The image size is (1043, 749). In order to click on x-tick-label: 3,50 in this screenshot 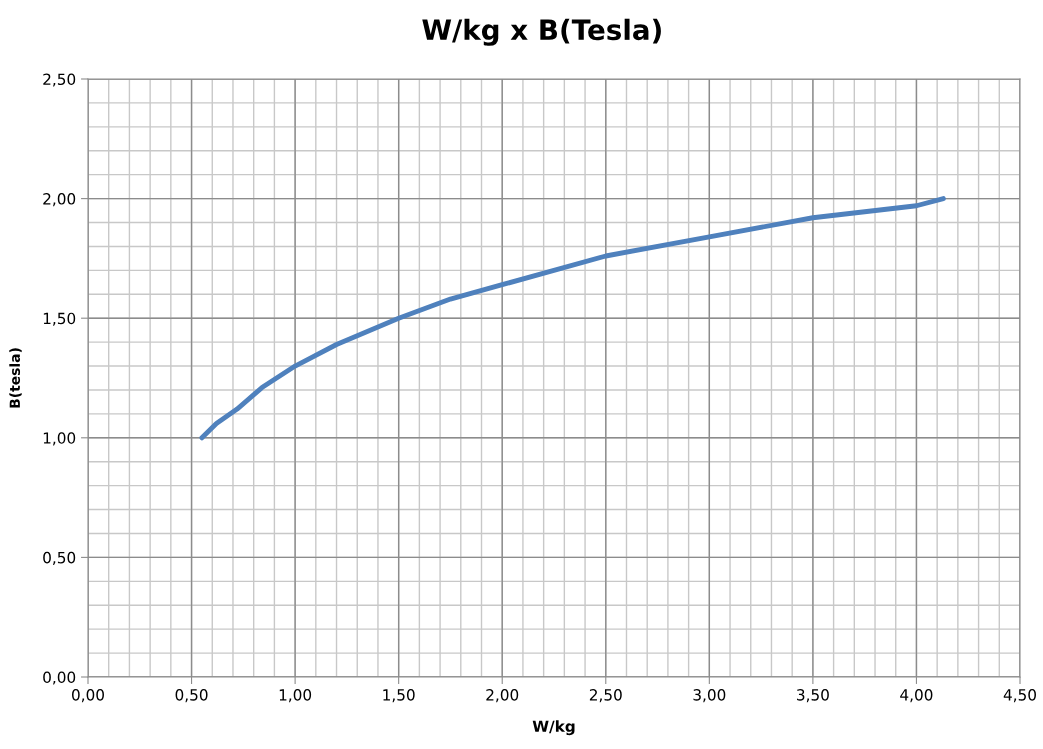, I will do `click(813, 696)`.